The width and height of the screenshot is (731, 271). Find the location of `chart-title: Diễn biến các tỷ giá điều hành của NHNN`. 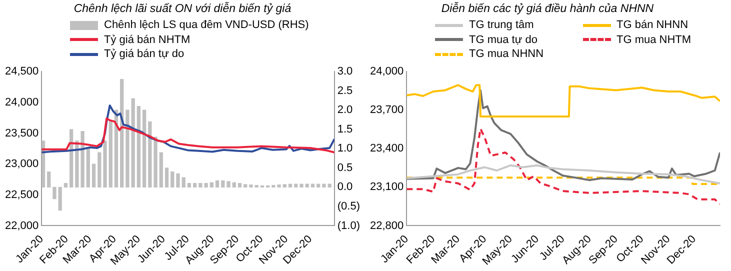

chart-title: Diễn biến các tỷ giá điều hành của NHNN is located at coordinates (547, 10).